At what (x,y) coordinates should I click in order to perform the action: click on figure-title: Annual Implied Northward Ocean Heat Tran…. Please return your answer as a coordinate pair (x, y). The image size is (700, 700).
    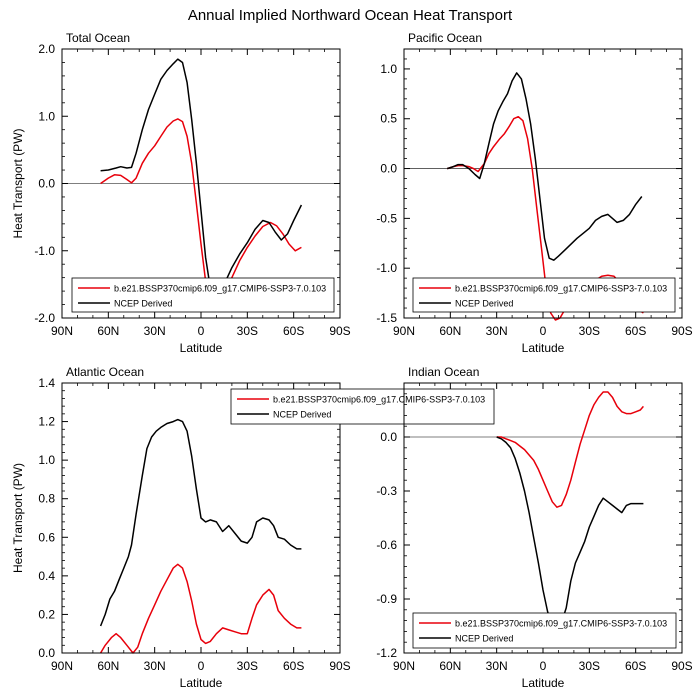
    Looking at the image, I should click on (350, 15).